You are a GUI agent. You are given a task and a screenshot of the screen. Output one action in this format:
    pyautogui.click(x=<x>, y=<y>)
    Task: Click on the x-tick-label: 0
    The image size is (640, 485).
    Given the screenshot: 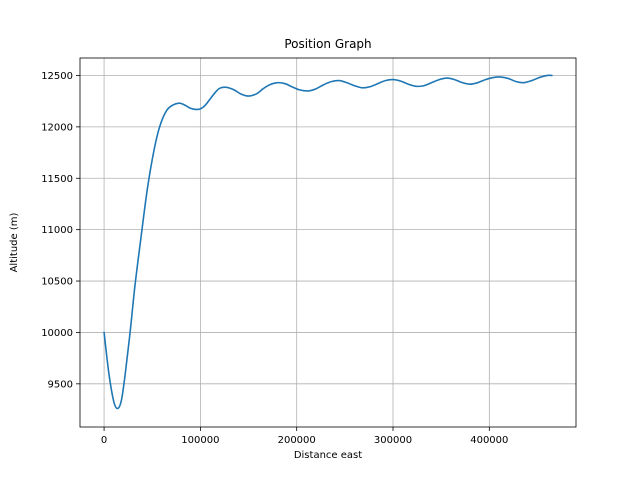 What is the action you would take?
    pyautogui.click(x=104, y=440)
    